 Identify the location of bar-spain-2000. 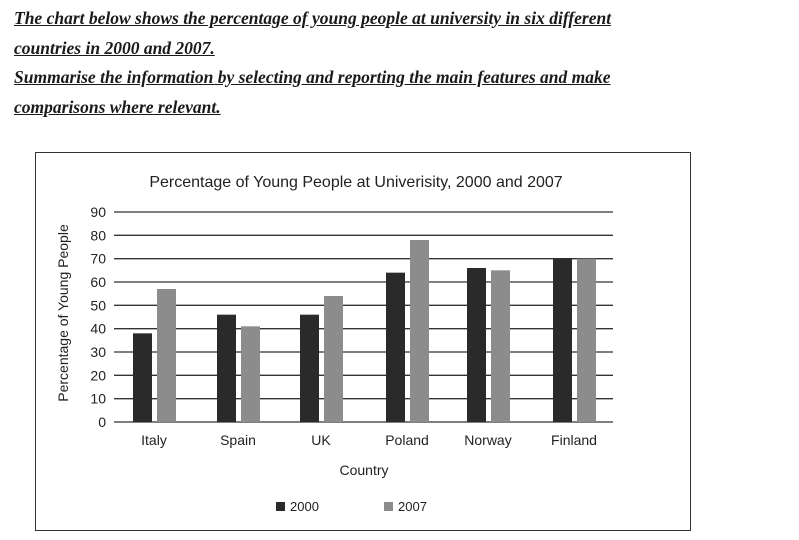
(226, 368).